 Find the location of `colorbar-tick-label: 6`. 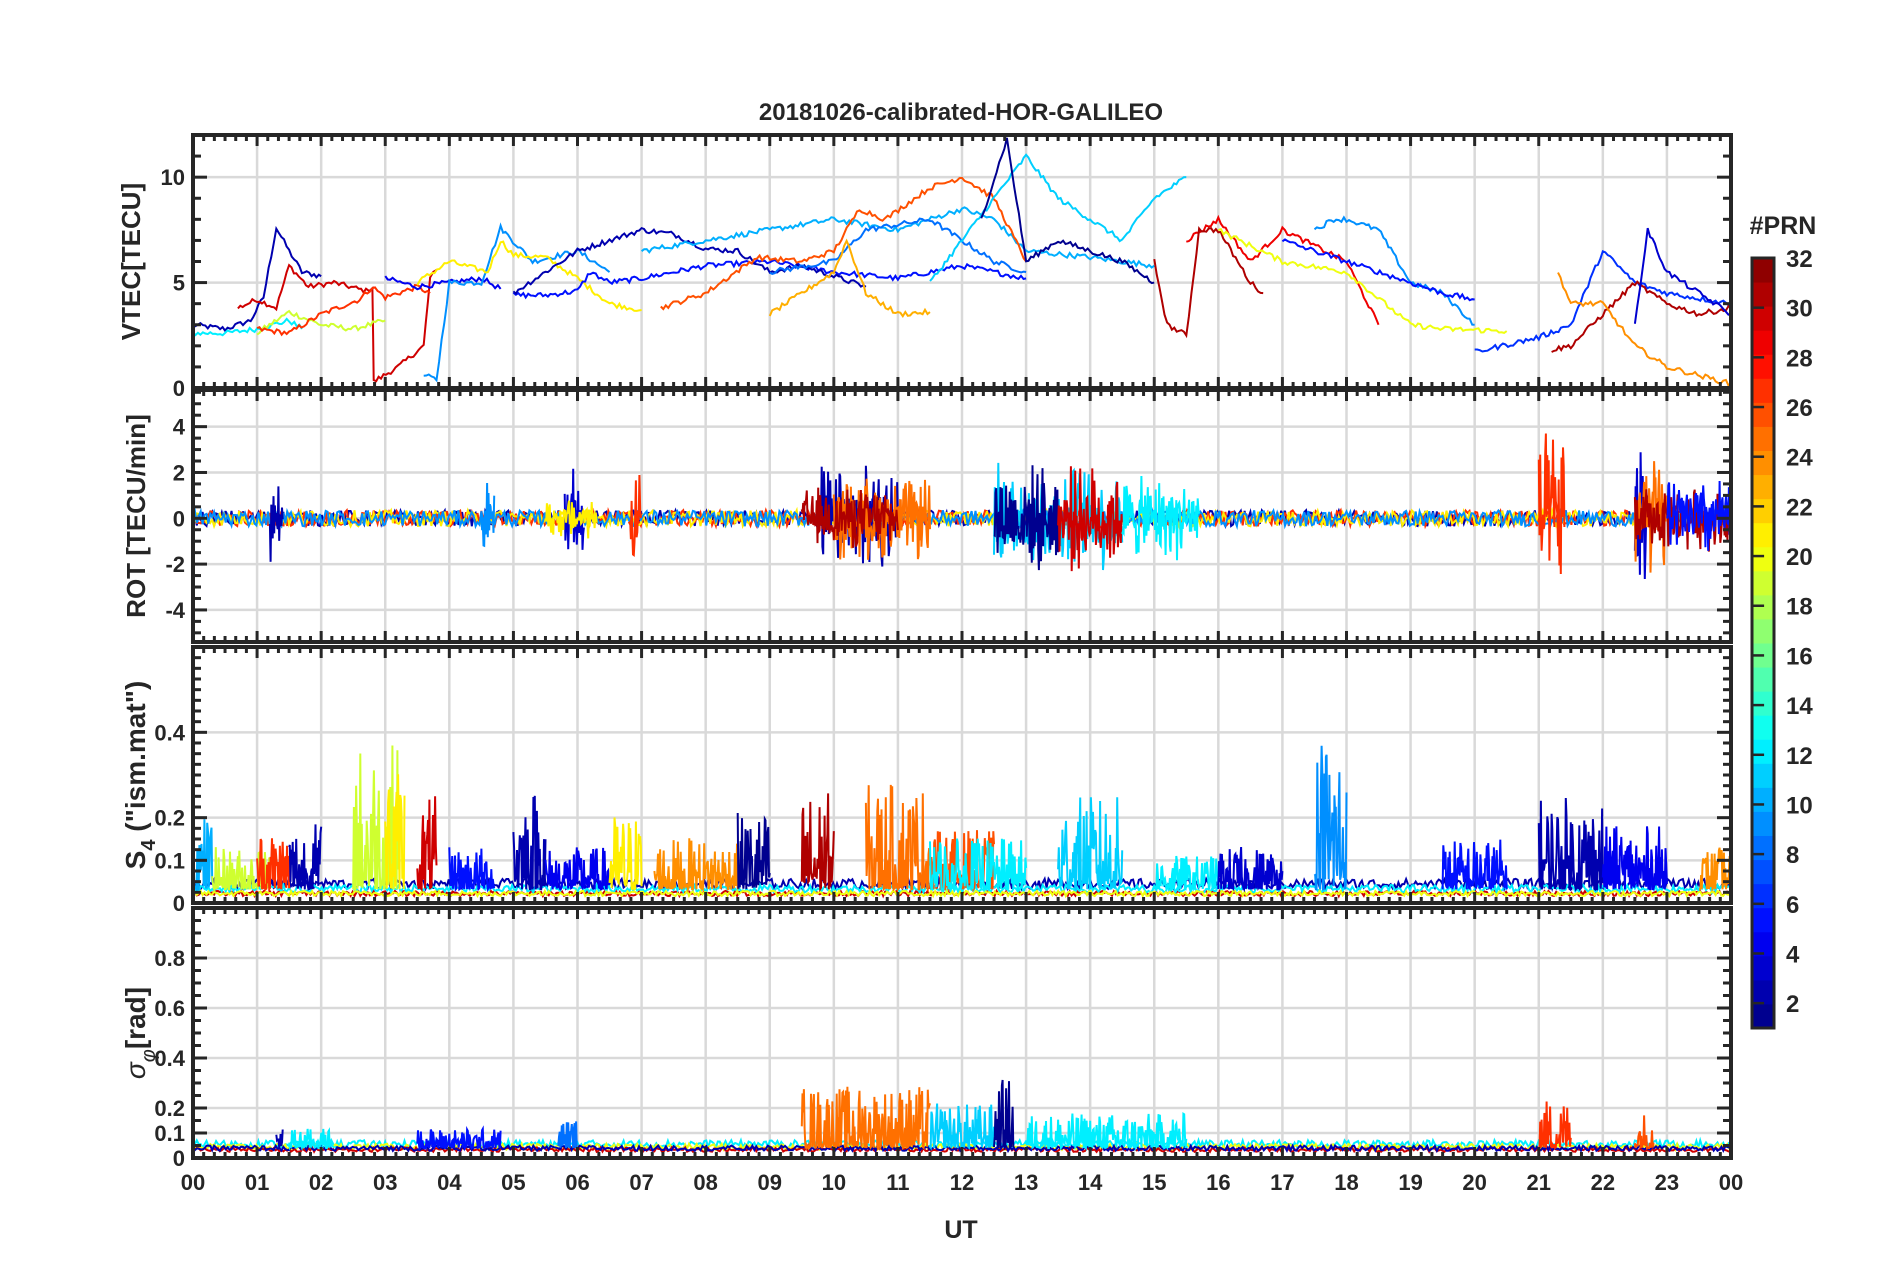

colorbar-tick-label: 6 is located at coordinates (1792, 905).